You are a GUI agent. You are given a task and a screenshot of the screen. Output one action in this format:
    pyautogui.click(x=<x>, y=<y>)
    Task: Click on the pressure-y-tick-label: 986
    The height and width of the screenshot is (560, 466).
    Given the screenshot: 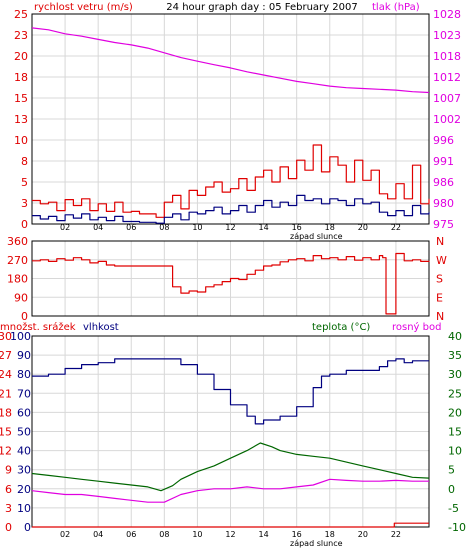 What is the action you would take?
    pyautogui.click(x=443, y=182)
    